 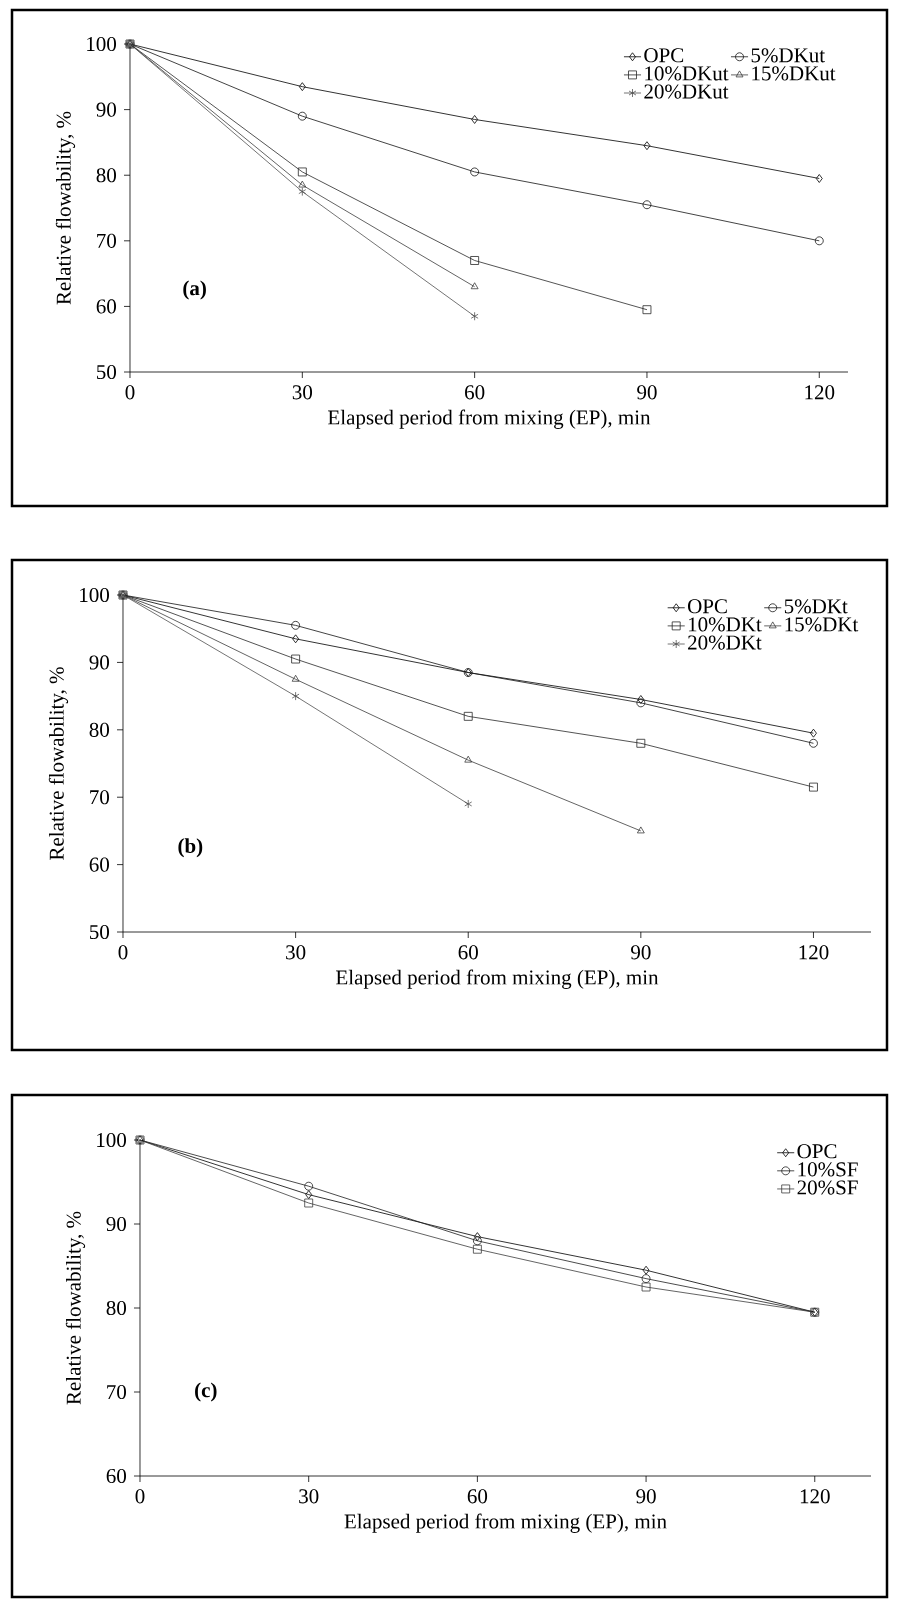 I want to click on annotation: (b), so click(x=190, y=848).